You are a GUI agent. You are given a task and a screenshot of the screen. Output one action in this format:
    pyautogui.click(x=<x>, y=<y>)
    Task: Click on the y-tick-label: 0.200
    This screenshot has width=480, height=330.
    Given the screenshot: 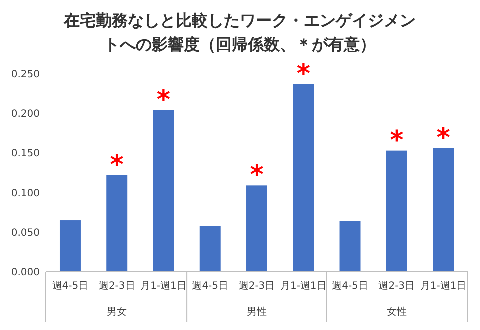 What is the action you would take?
    pyautogui.click(x=25, y=114)
    